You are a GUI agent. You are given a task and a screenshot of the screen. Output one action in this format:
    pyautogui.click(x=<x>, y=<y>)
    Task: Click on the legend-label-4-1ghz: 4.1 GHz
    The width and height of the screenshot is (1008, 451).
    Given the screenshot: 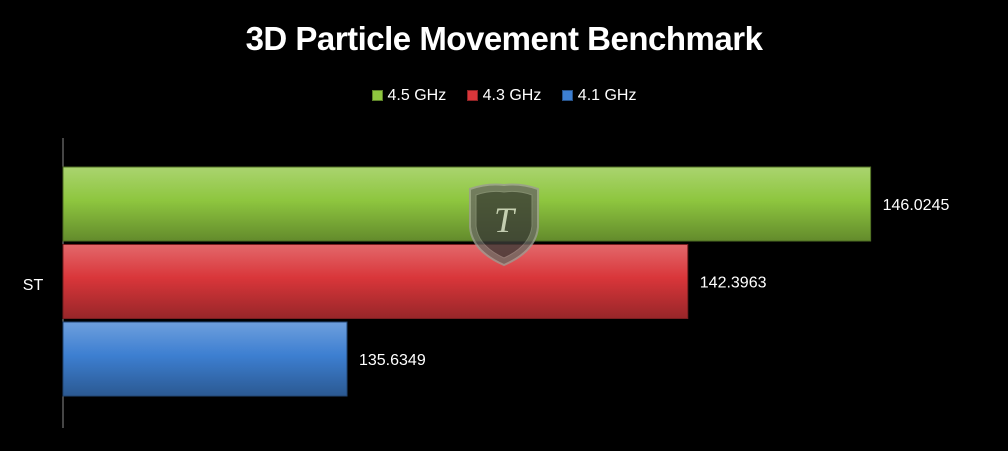 What is the action you would take?
    pyautogui.click(x=607, y=95)
    